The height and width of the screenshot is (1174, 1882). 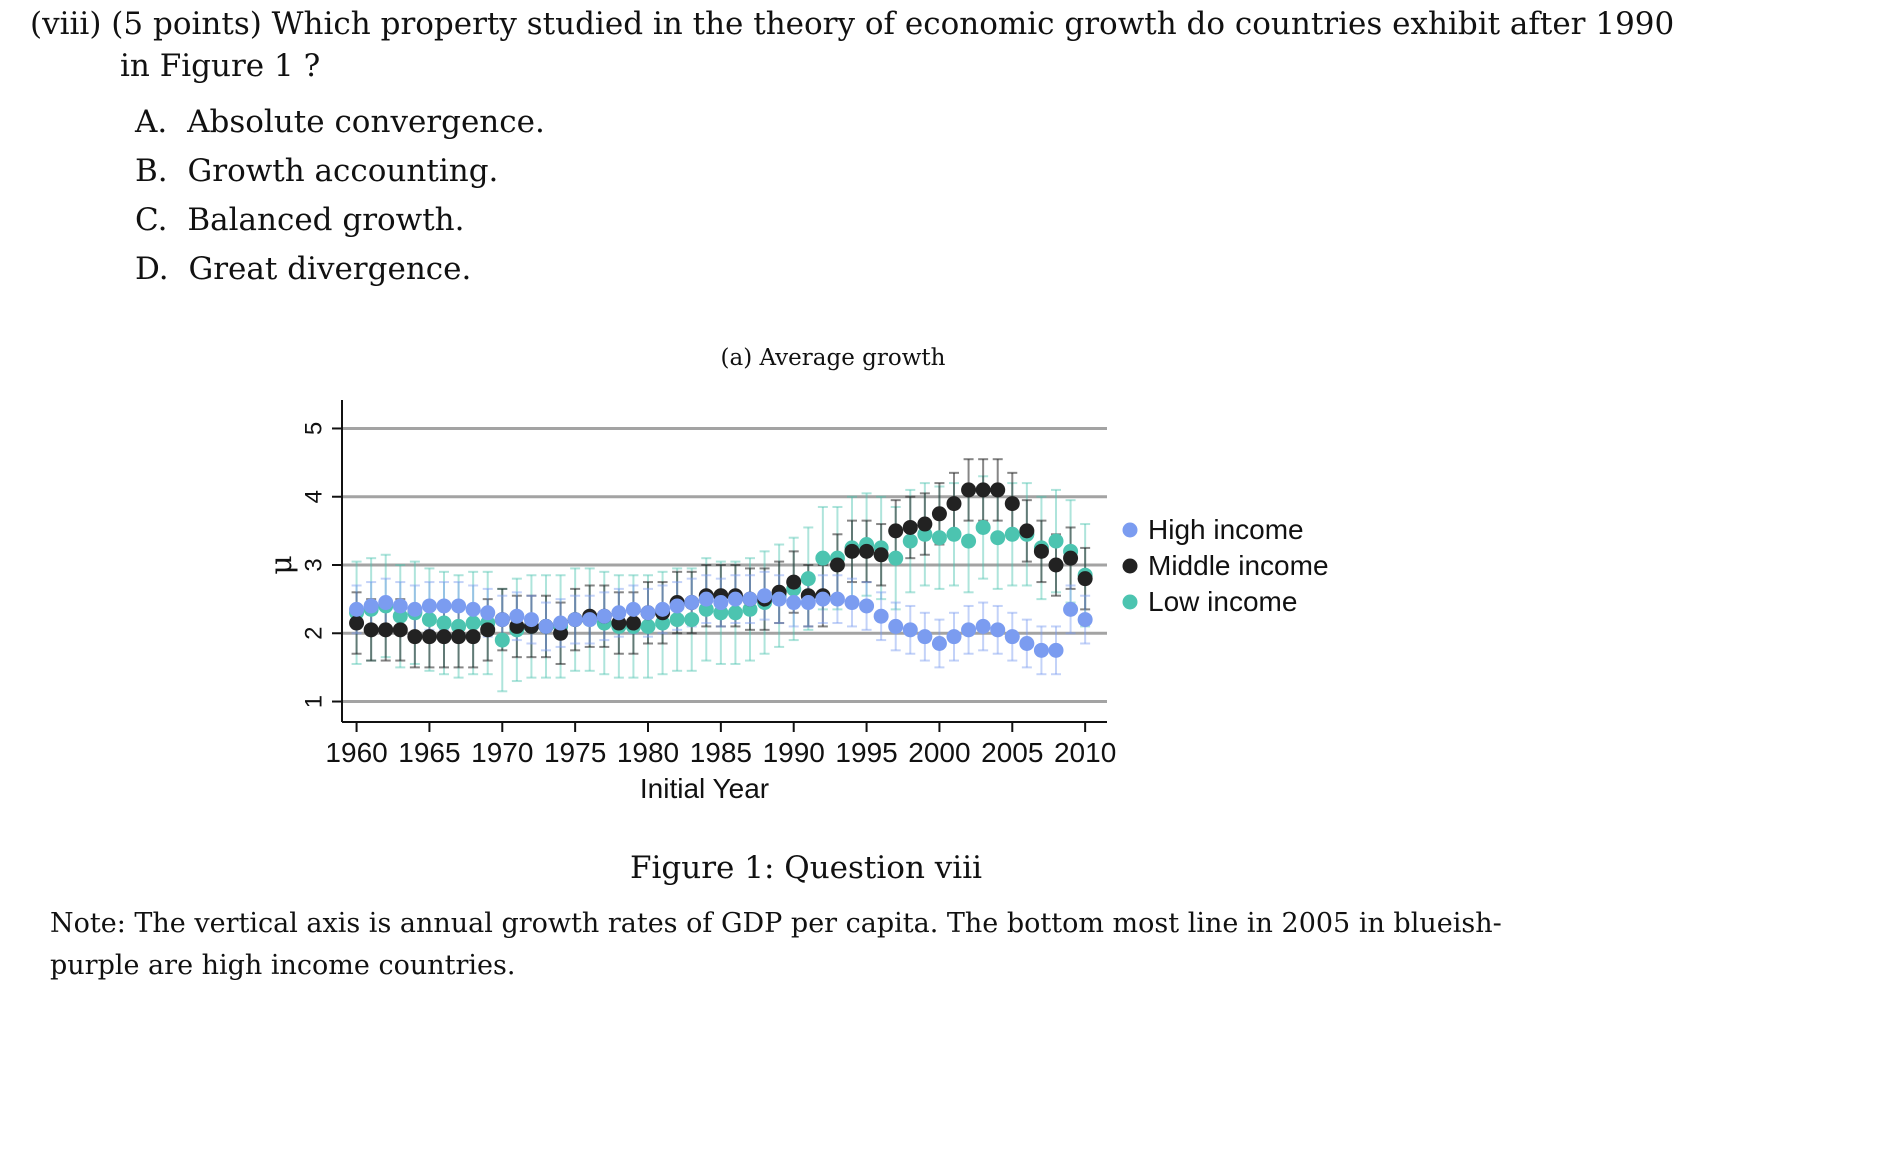 What do you see at coordinates (1085, 752) in the screenshot?
I see `x-tick-label: 2010` at bounding box center [1085, 752].